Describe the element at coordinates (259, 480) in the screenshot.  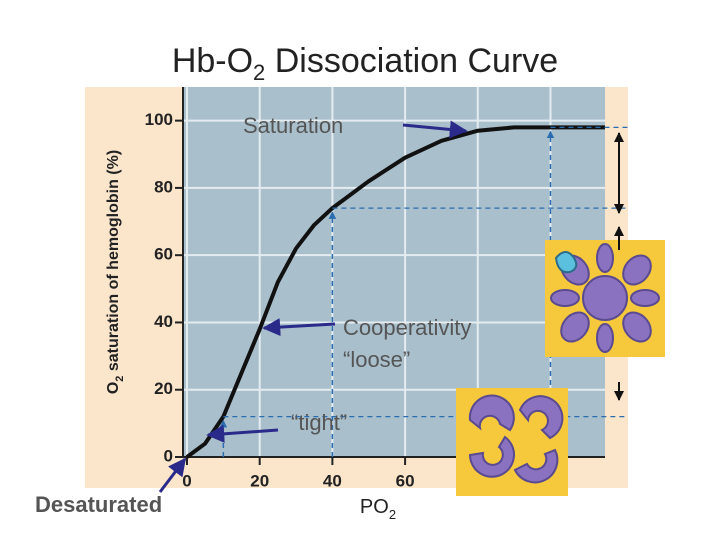
I see `x-tick-label: 20` at that location.